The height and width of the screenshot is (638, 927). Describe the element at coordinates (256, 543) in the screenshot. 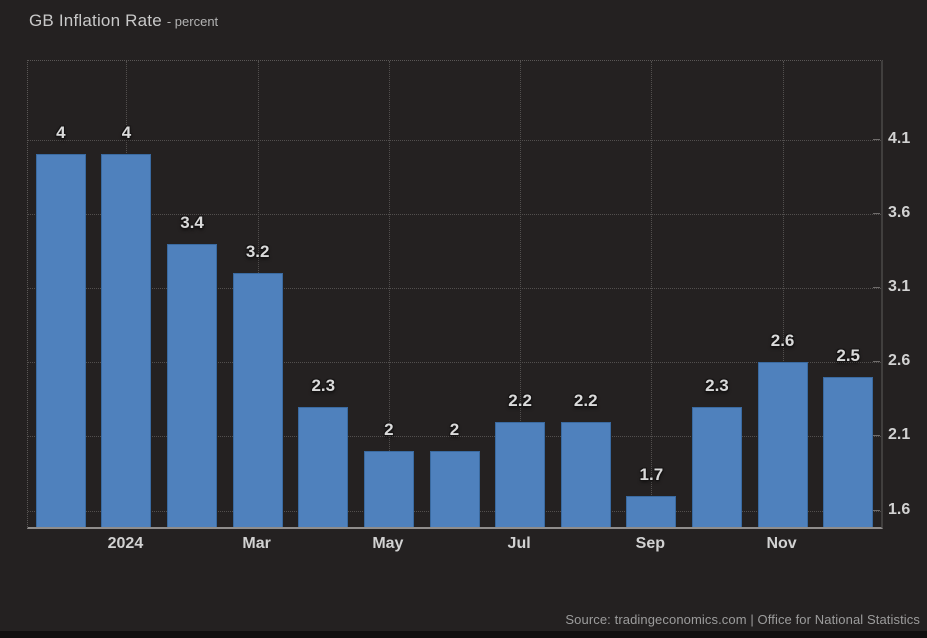

I see `x-axis-tick-label: Mar` at that location.